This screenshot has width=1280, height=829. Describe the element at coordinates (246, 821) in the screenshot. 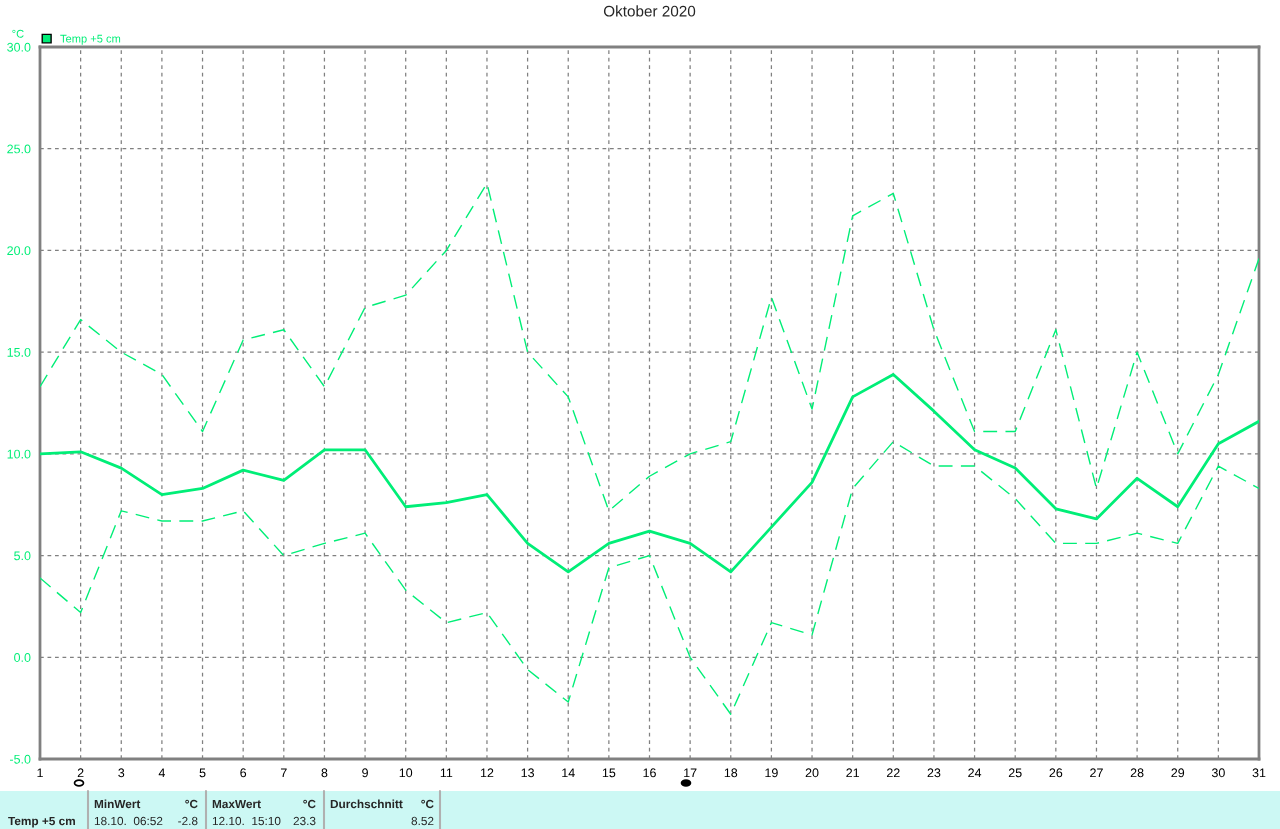

I see `text: 12.10. 15:10` at that location.